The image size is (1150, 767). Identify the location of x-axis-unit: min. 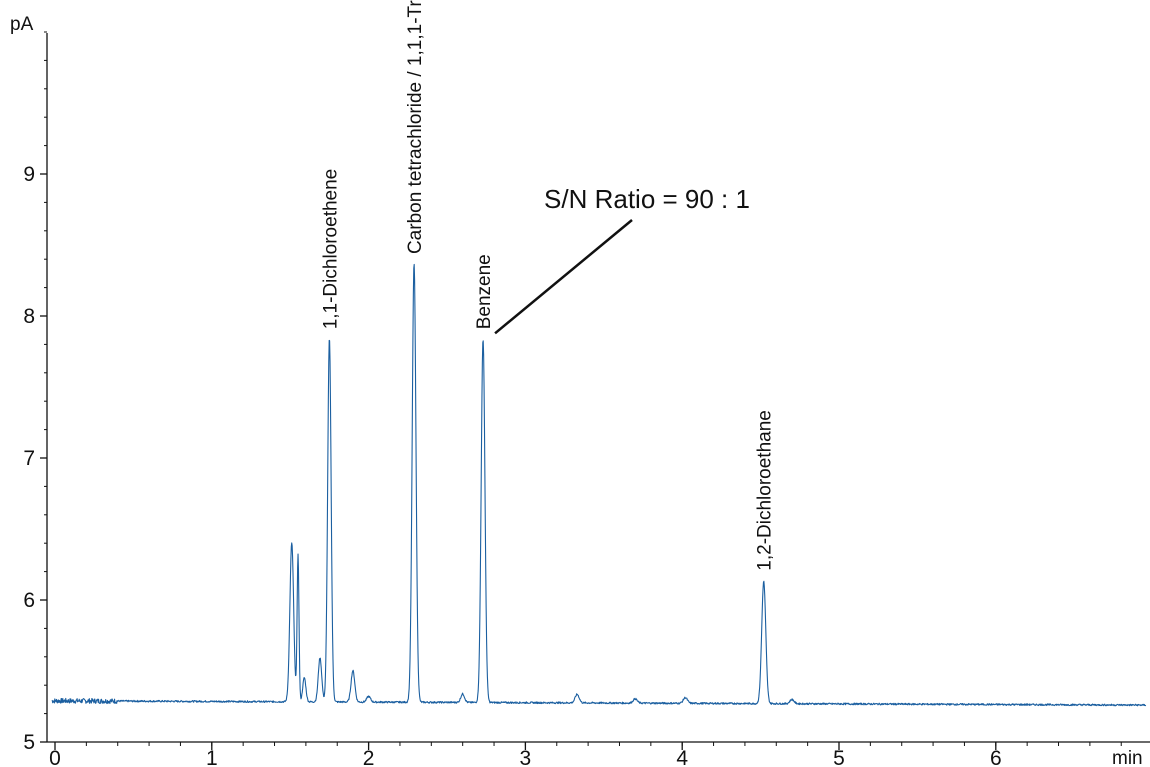
(1127, 757).